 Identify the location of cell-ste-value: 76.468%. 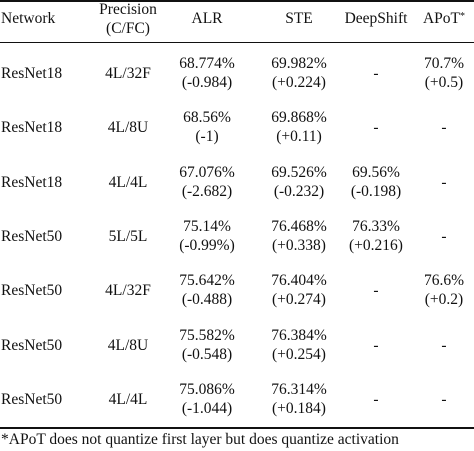
(299, 226).